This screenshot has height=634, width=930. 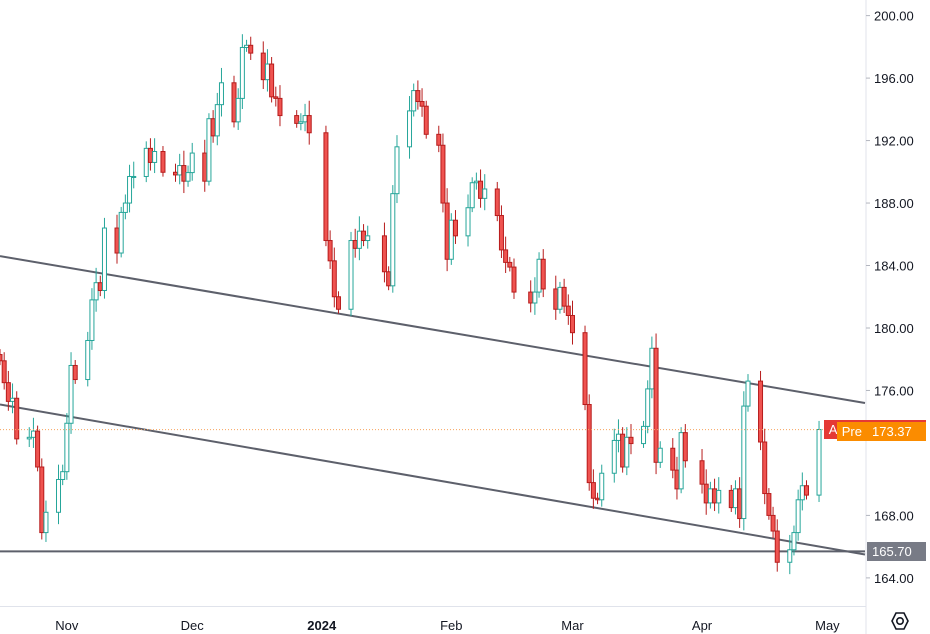 I want to click on price-tick-label: 168.00, so click(x=894, y=515).